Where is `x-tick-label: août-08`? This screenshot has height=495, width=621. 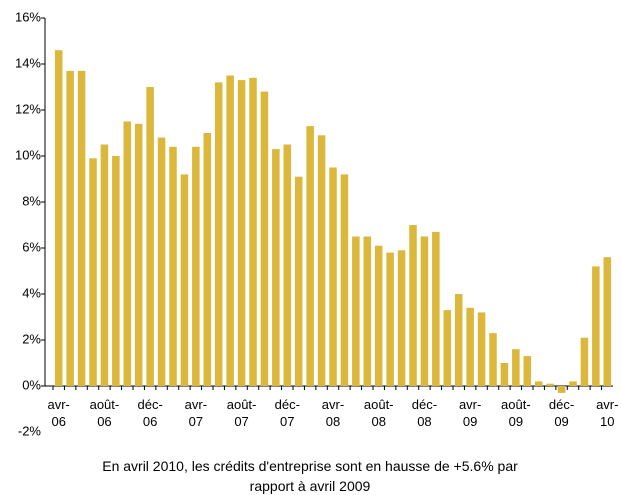 x-tick-label: août-08 is located at coordinates (378, 413).